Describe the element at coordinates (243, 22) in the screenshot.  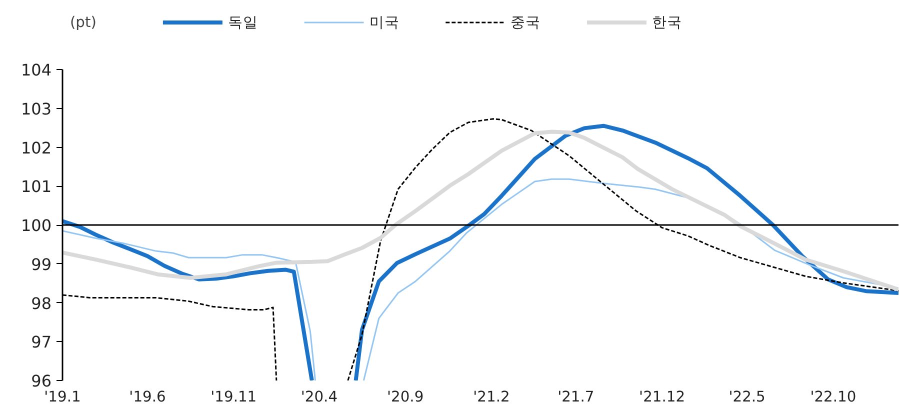
I see `legend-label: 독일` at that location.